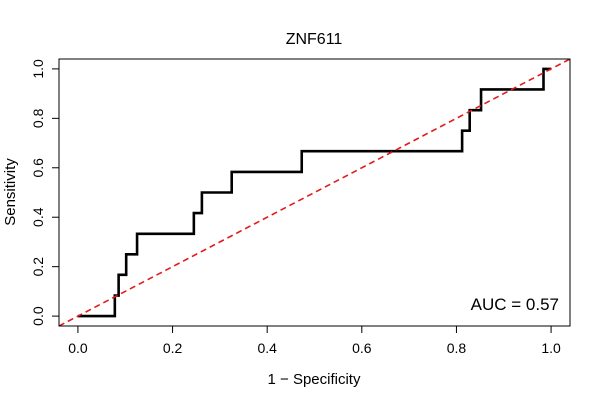 The image size is (600, 400). I want to click on x-tick-label: 0.8, so click(457, 348).